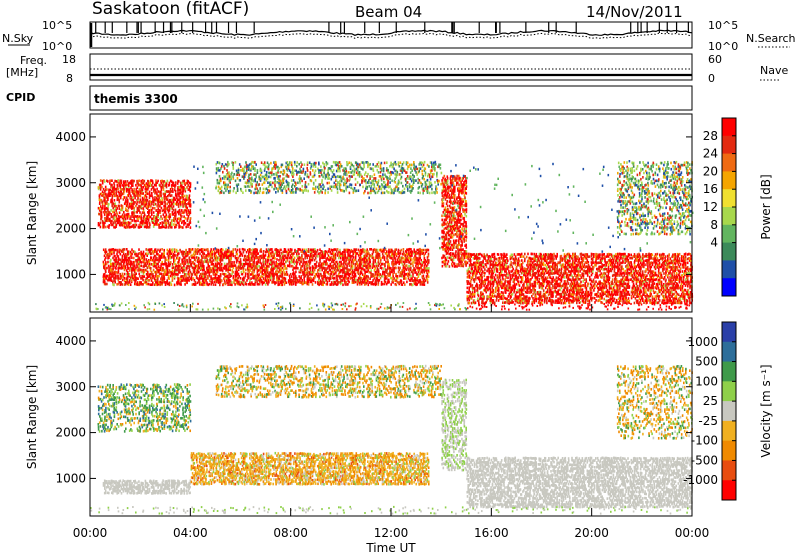 Image resolution: width=800 pixels, height=558 pixels. Describe the element at coordinates (388, 12) in the screenshot. I see `beam-title: Beam 04` at that location.